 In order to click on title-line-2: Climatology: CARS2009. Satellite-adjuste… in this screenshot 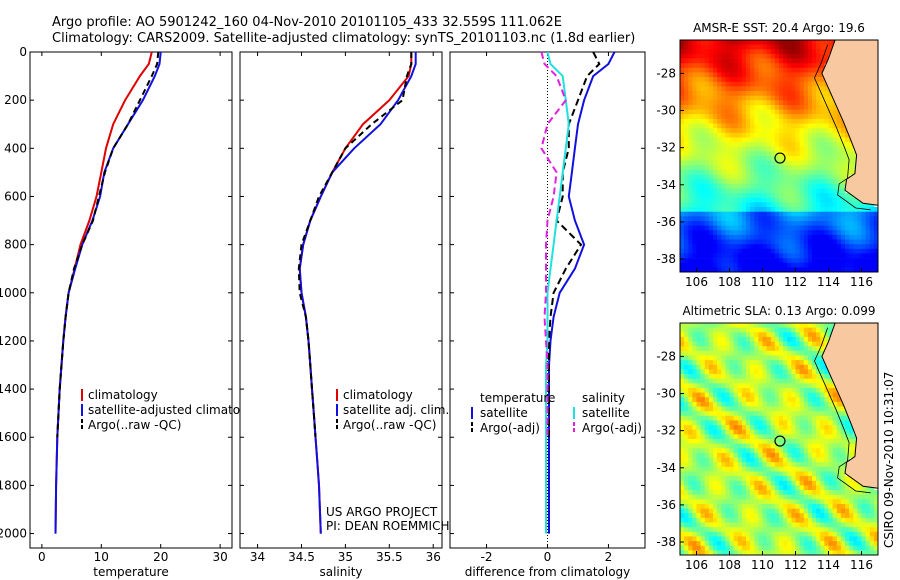, I will do `click(343, 38)`.